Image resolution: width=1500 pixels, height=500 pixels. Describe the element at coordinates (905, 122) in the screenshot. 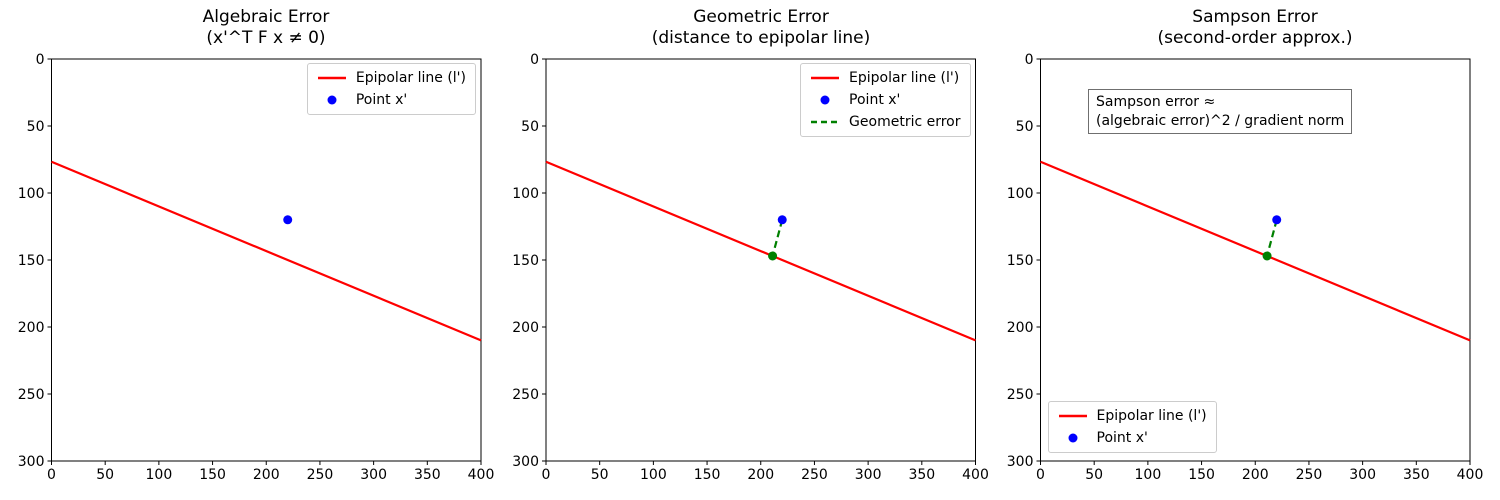

I see `legend-label: Geometric error` at that location.